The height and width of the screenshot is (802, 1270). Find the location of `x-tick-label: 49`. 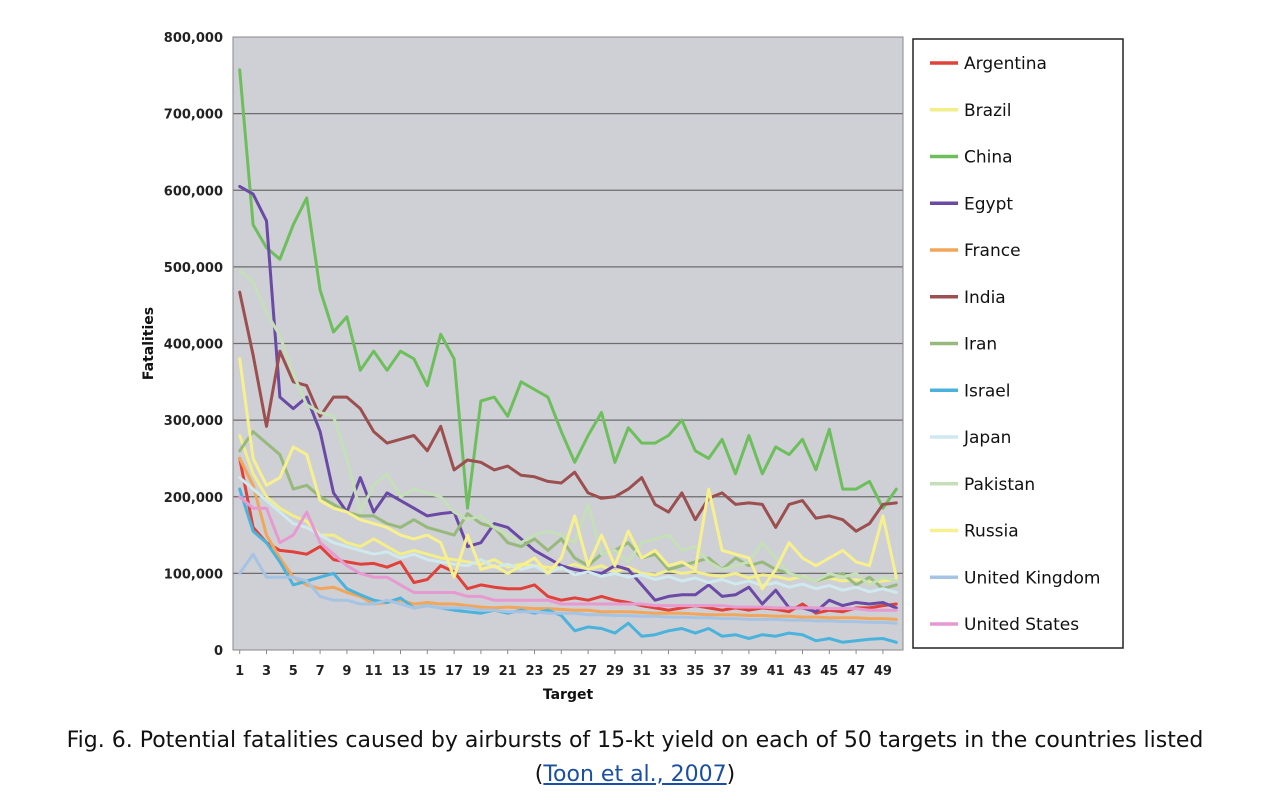

x-tick-label: 49 is located at coordinates (883, 671).